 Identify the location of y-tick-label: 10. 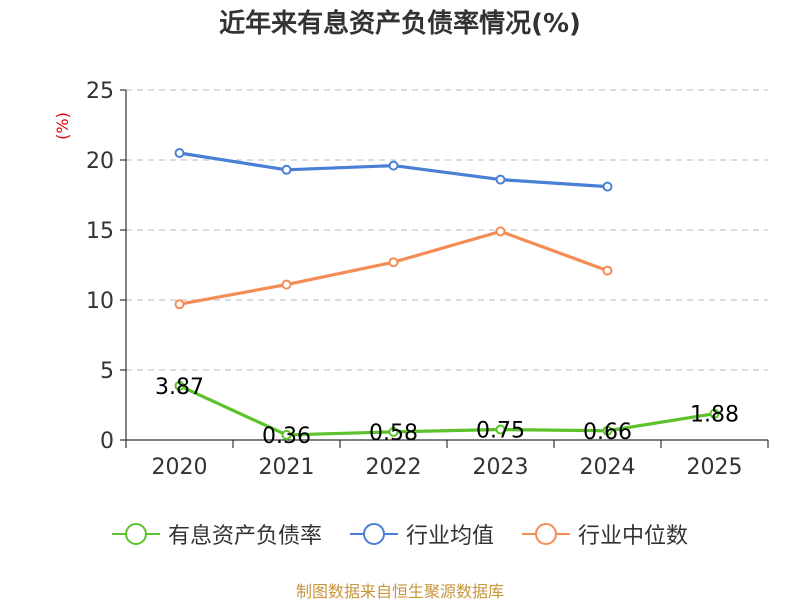
(100, 301).